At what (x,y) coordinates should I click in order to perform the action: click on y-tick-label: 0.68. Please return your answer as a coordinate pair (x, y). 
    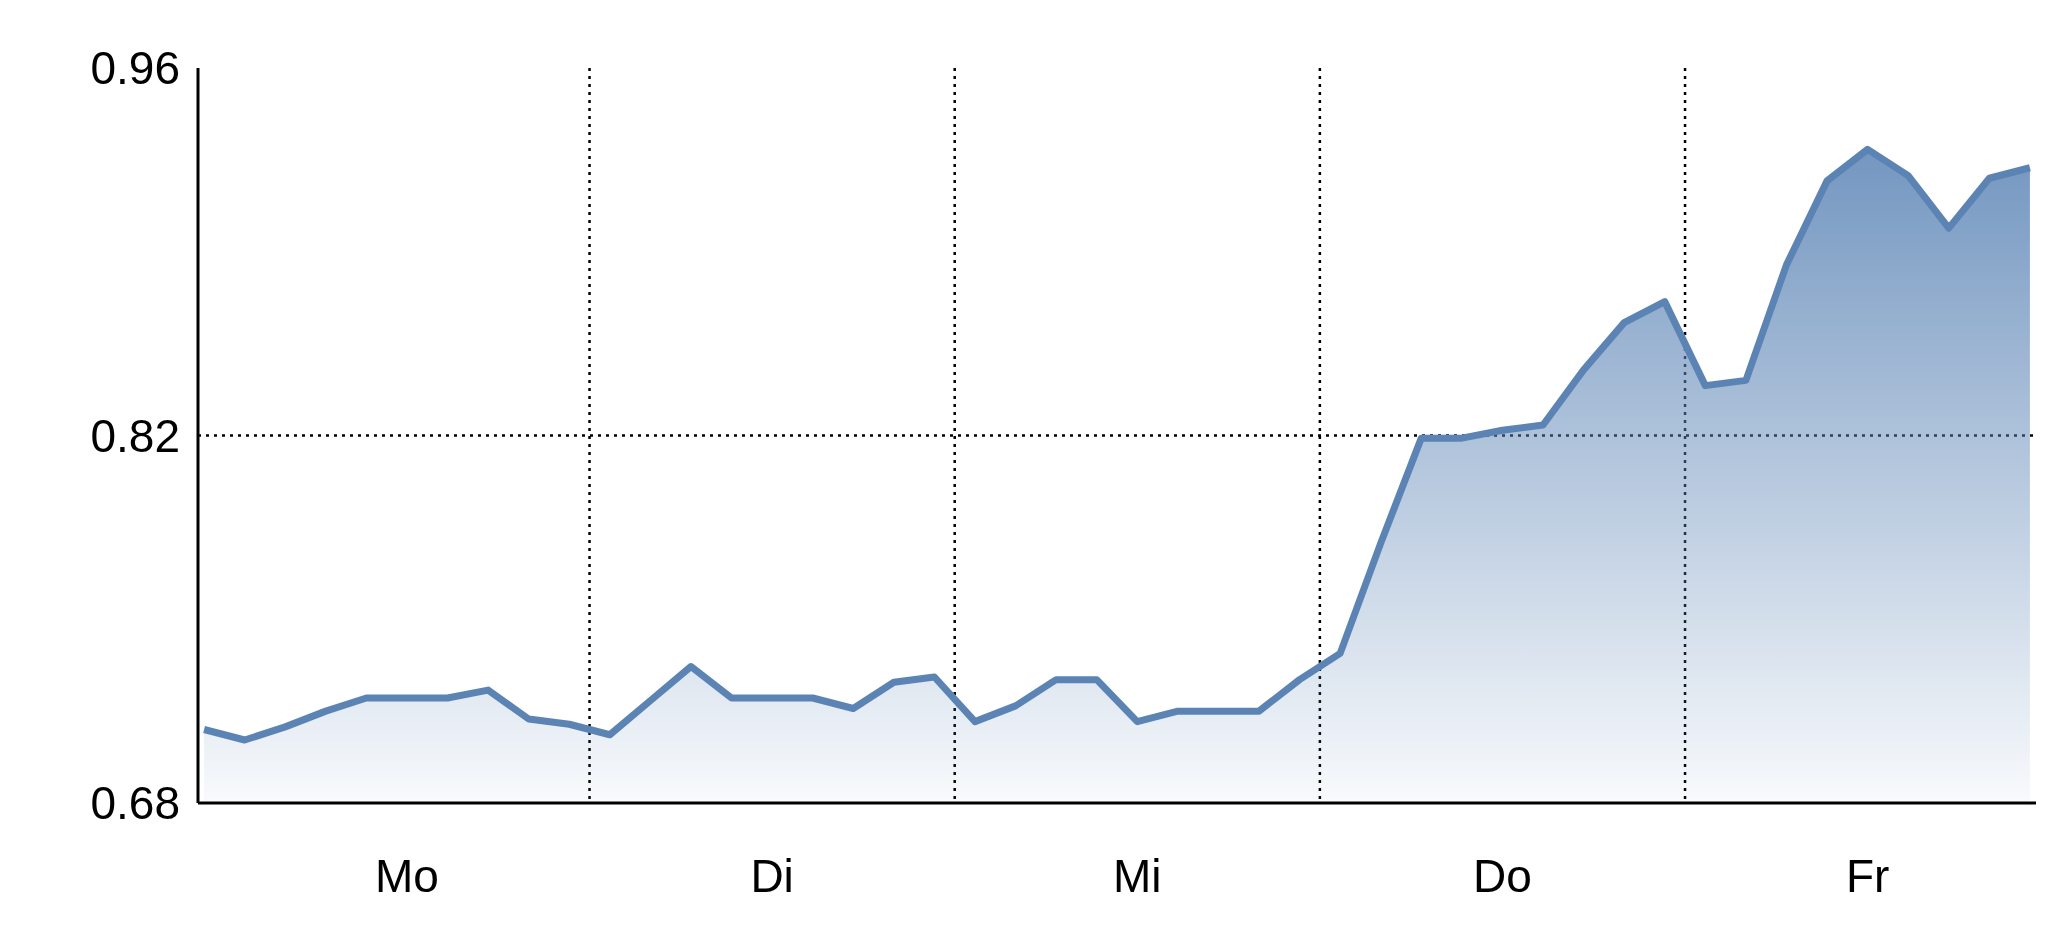
    Looking at the image, I should click on (135, 803).